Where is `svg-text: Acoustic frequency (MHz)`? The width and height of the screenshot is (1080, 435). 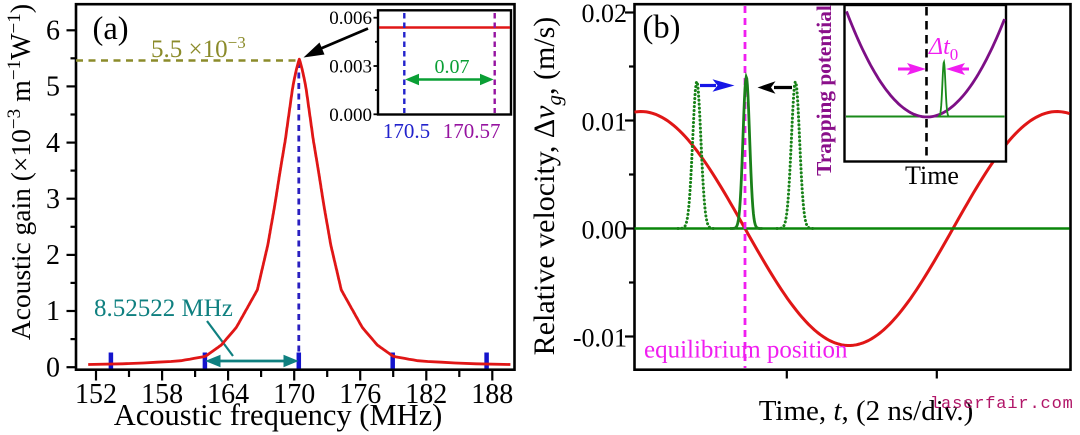
svg-text: Acoustic frequency (MHz) is located at coordinates (278, 415).